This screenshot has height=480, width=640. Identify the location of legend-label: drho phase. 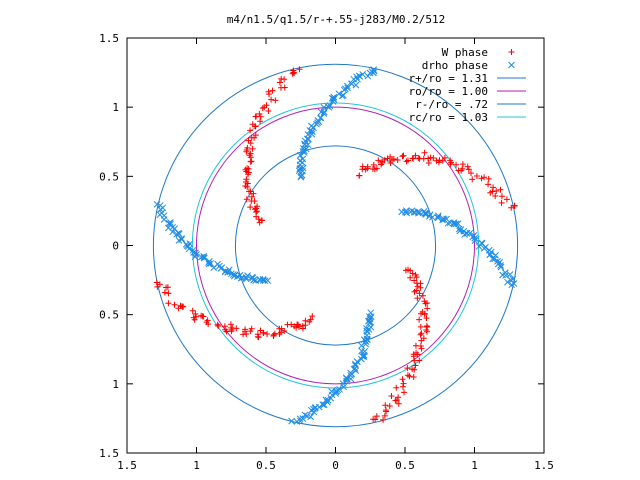
(455, 65).